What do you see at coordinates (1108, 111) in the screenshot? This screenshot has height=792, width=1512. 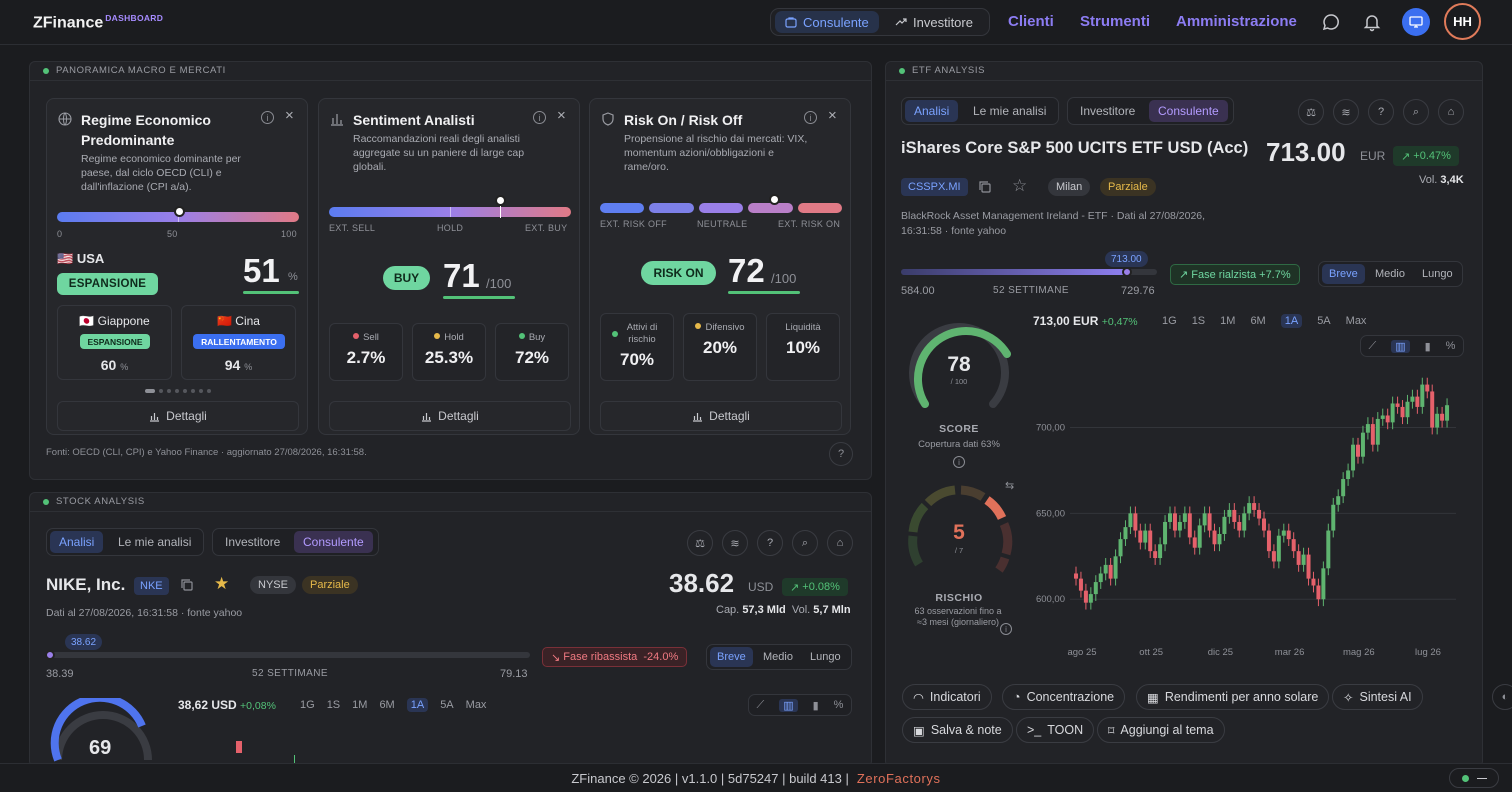 I see `etf-role-investitore: Investitore` at bounding box center [1108, 111].